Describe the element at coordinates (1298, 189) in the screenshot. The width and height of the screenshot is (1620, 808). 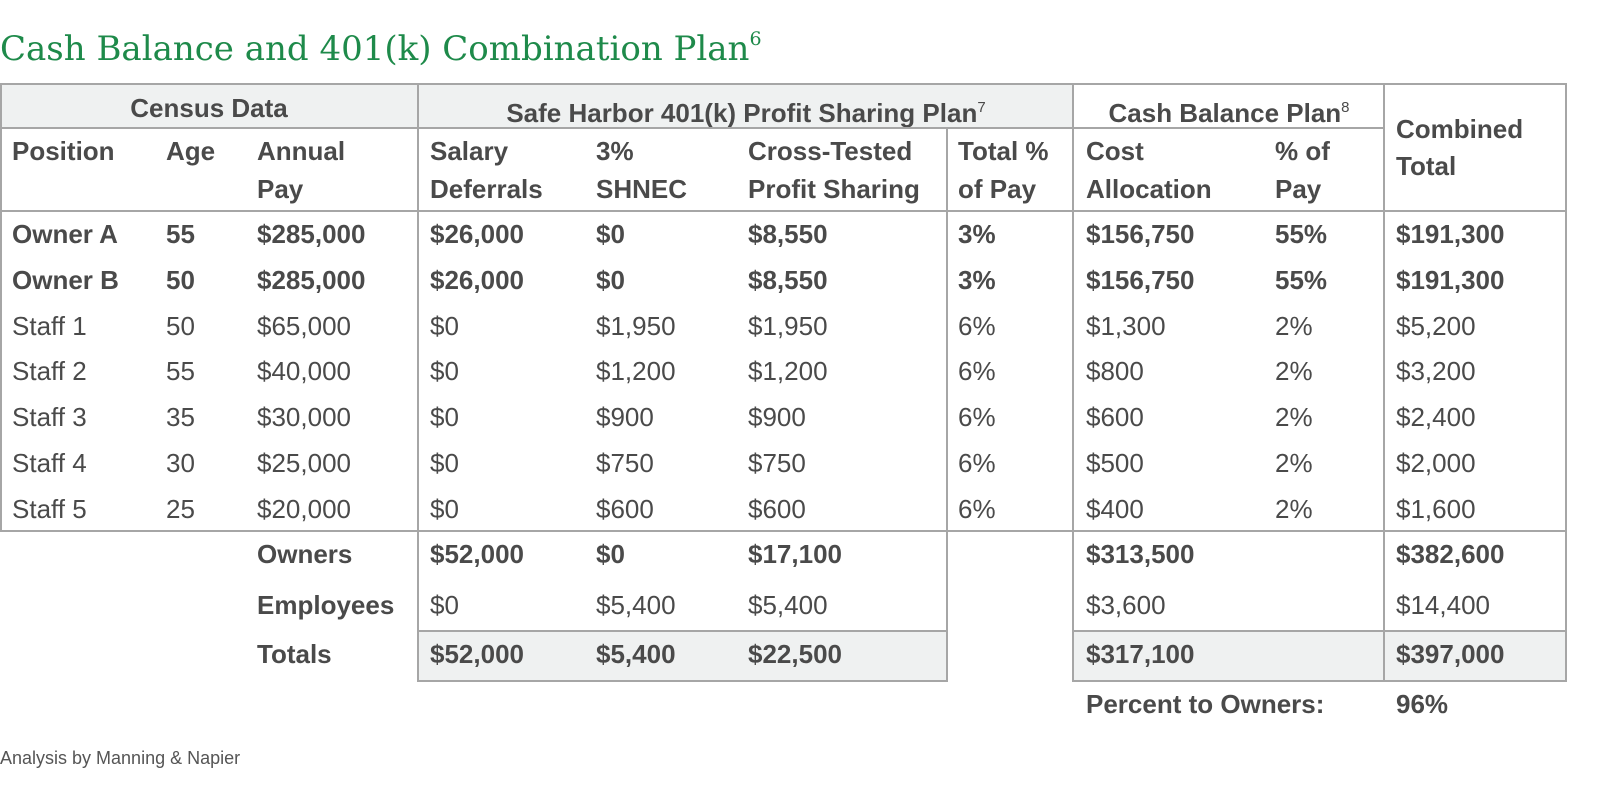
I see `col-pct-of-pay-line2: Pay` at that location.